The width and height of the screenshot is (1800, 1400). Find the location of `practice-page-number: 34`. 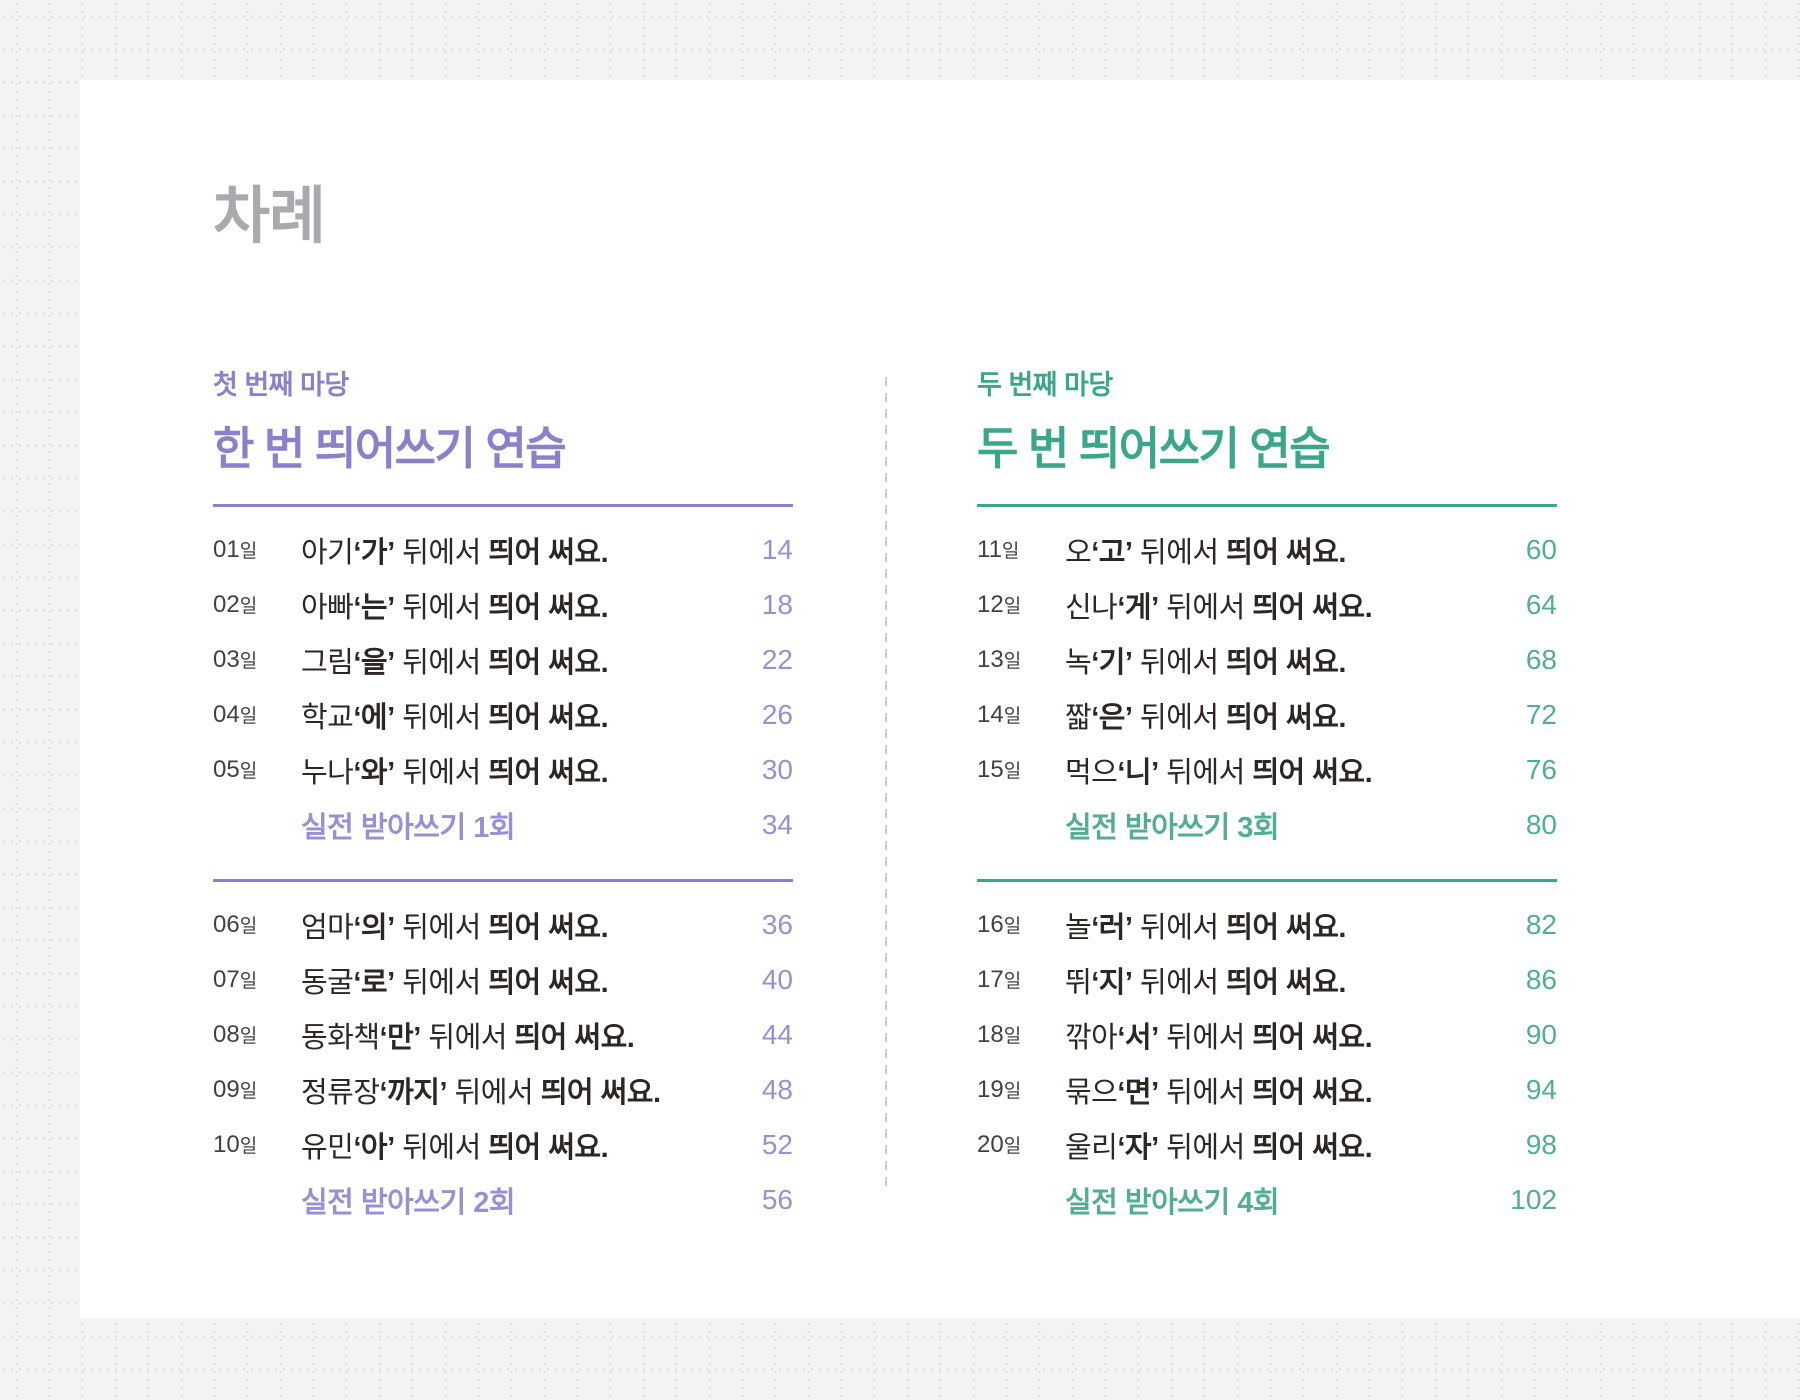

practice-page-number: 34 is located at coordinates (777, 824).